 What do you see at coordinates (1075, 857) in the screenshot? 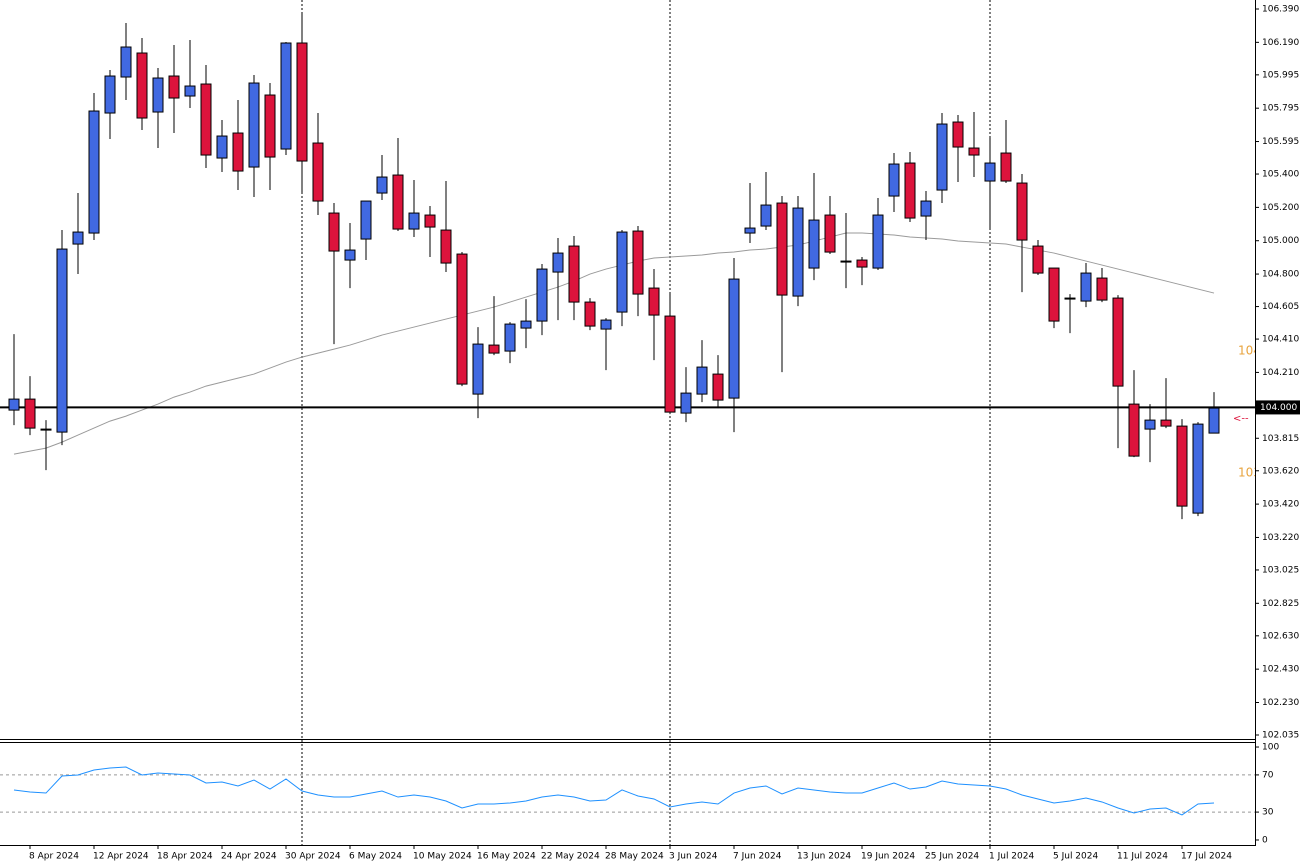
I see `x-tick-label: 5 Jul 2024` at bounding box center [1075, 857].